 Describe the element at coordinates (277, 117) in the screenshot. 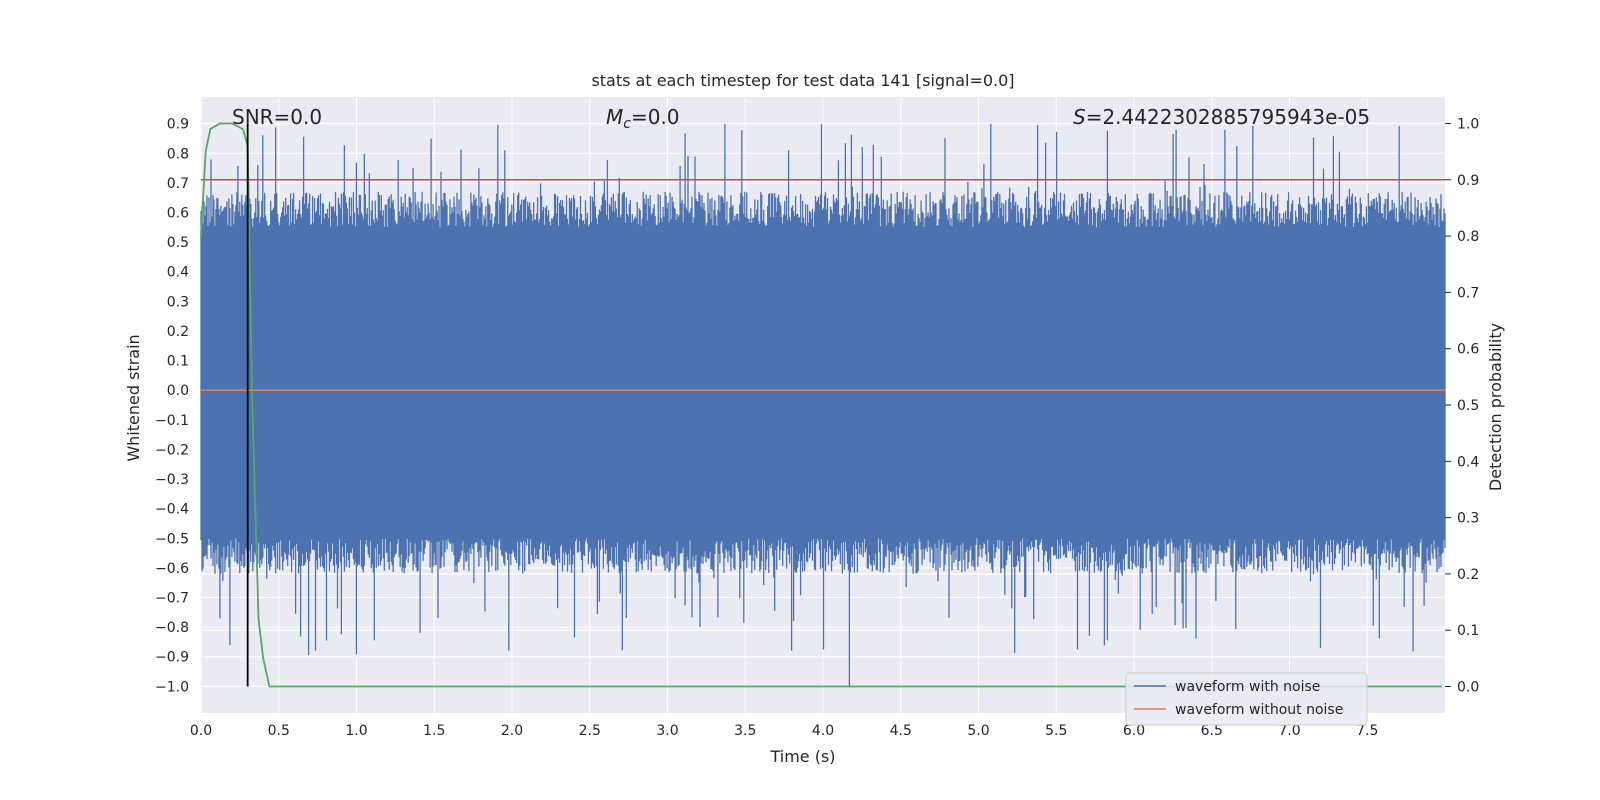

I see `snr-annotation: SNR=0.0` at that location.